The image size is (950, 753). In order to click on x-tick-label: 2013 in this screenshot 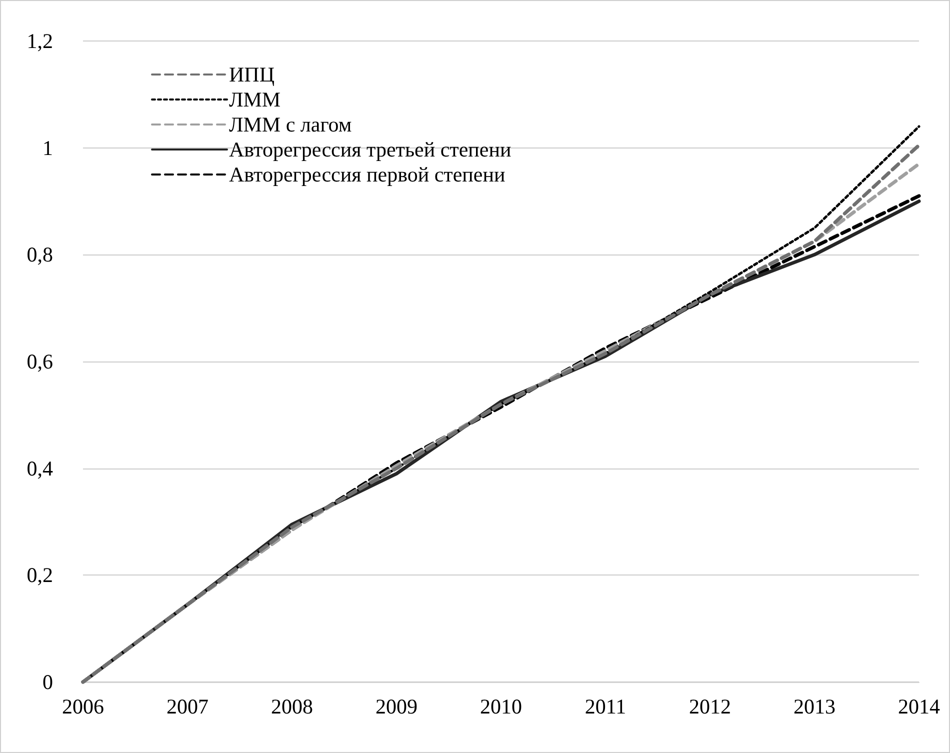, I will do `click(815, 706)`.